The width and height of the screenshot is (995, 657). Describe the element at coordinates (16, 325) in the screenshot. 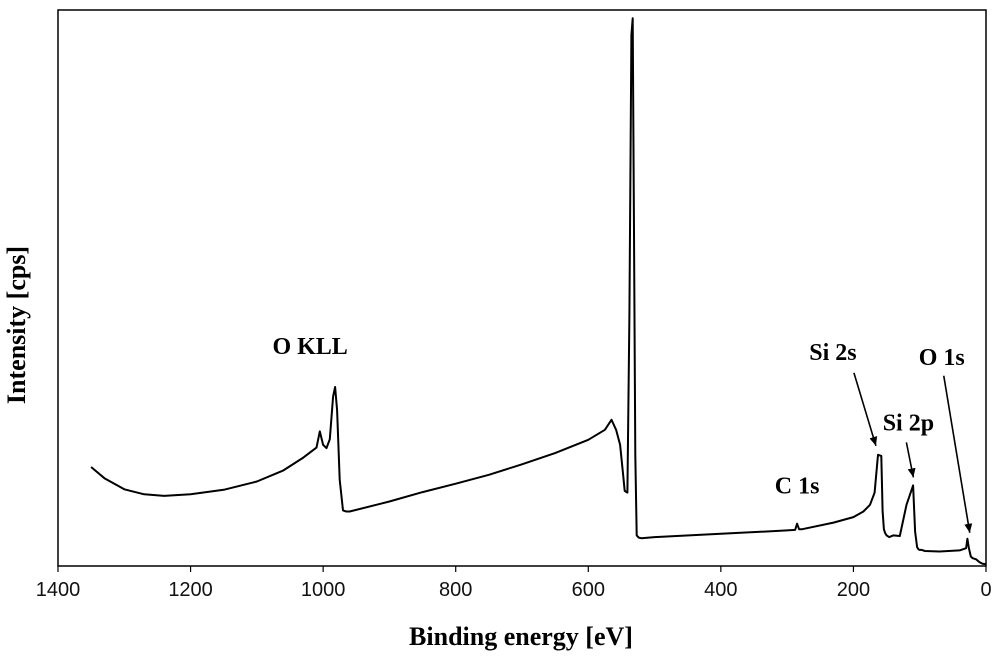

I see `y-axis-title: Intensity [cps]` at that location.